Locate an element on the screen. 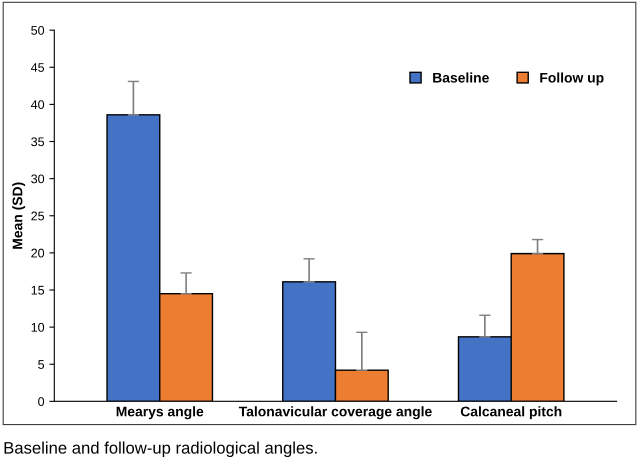  x-tick-label: Calcaneal pitch is located at coordinates (511, 413).